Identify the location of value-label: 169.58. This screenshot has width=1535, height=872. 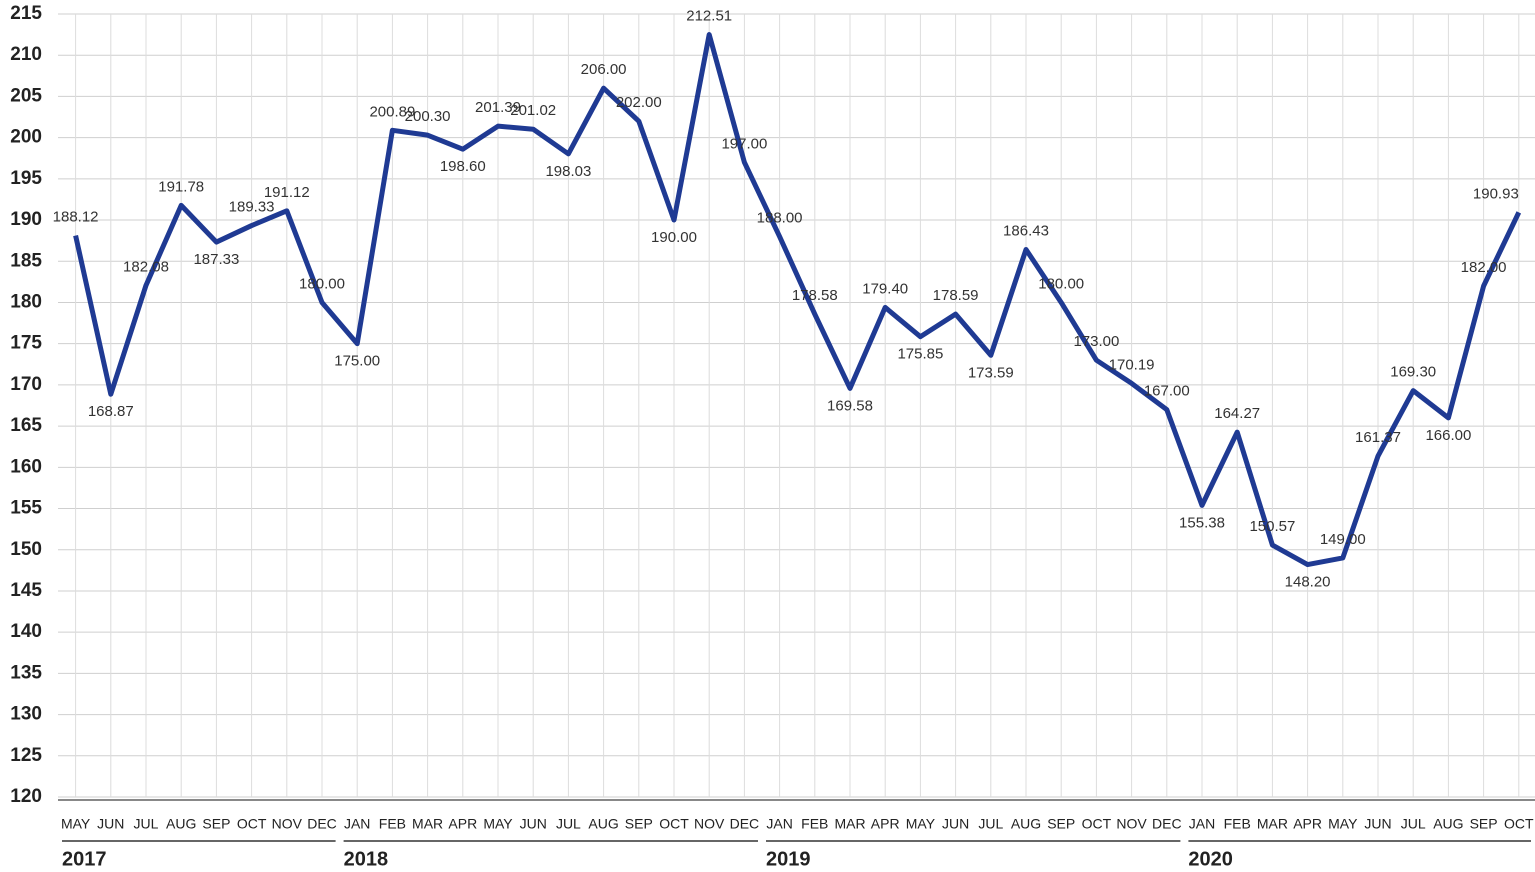
(850, 405).